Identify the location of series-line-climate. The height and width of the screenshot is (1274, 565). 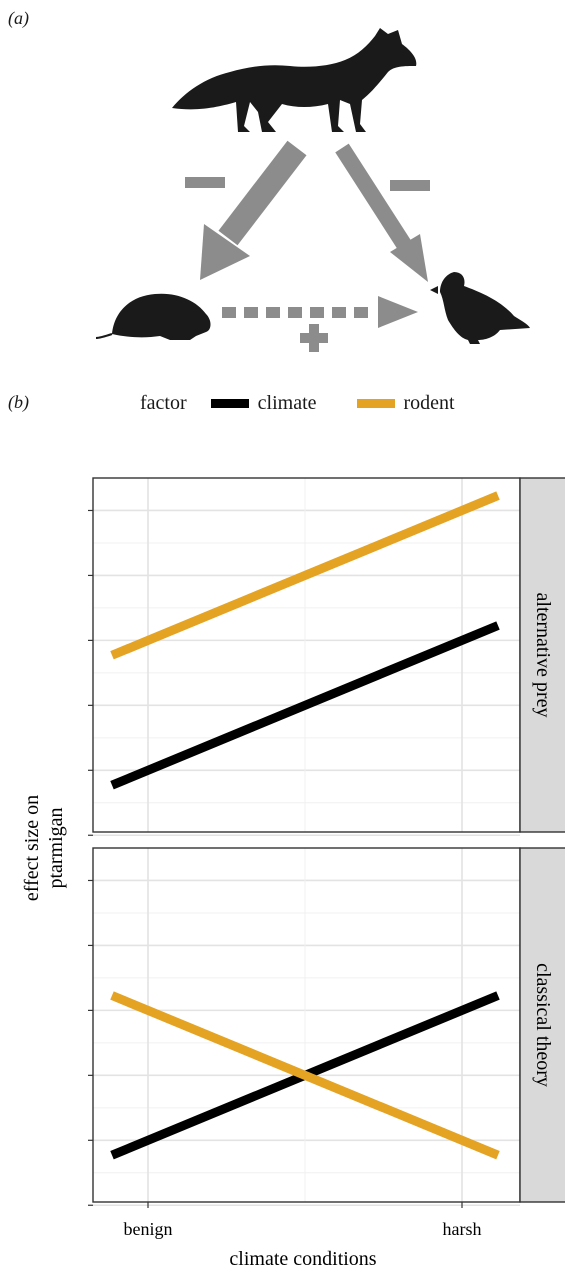
(305, 705).